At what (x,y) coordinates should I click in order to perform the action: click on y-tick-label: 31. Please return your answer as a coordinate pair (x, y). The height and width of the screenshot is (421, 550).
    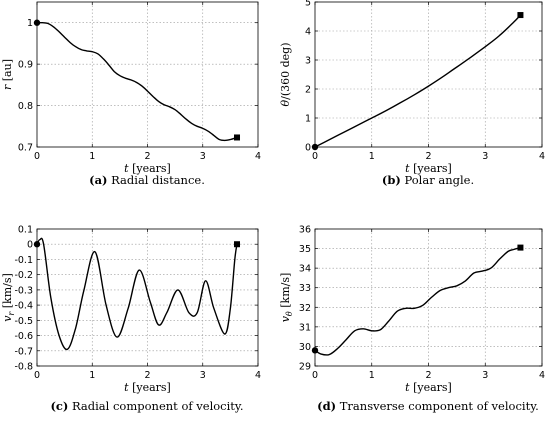
    Looking at the image, I should click on (305, 327).